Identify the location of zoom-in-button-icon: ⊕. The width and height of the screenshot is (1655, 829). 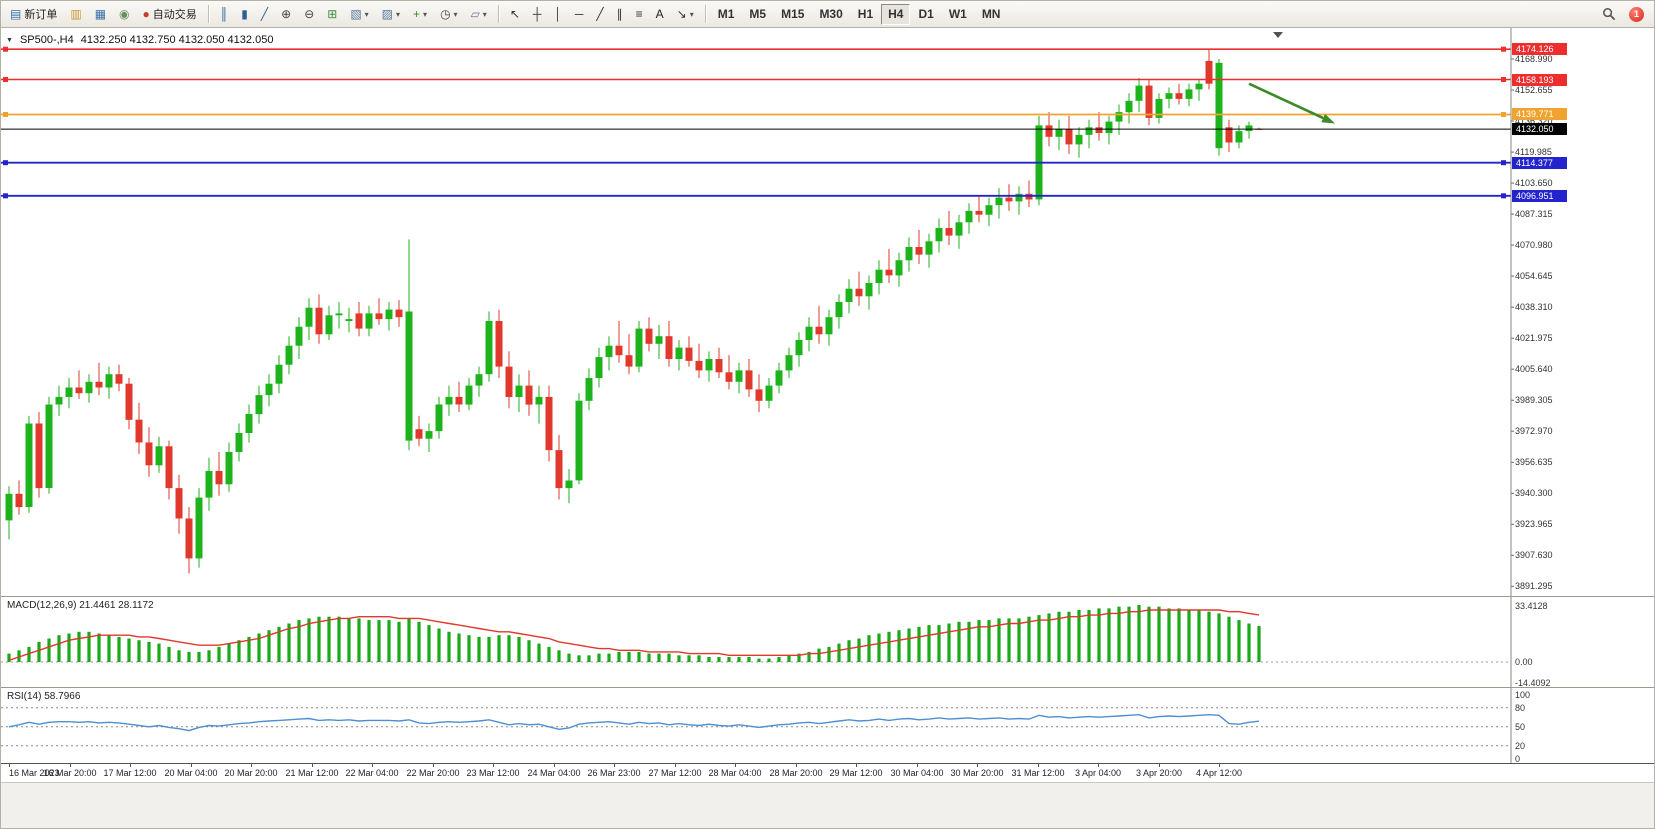
(286, 14).